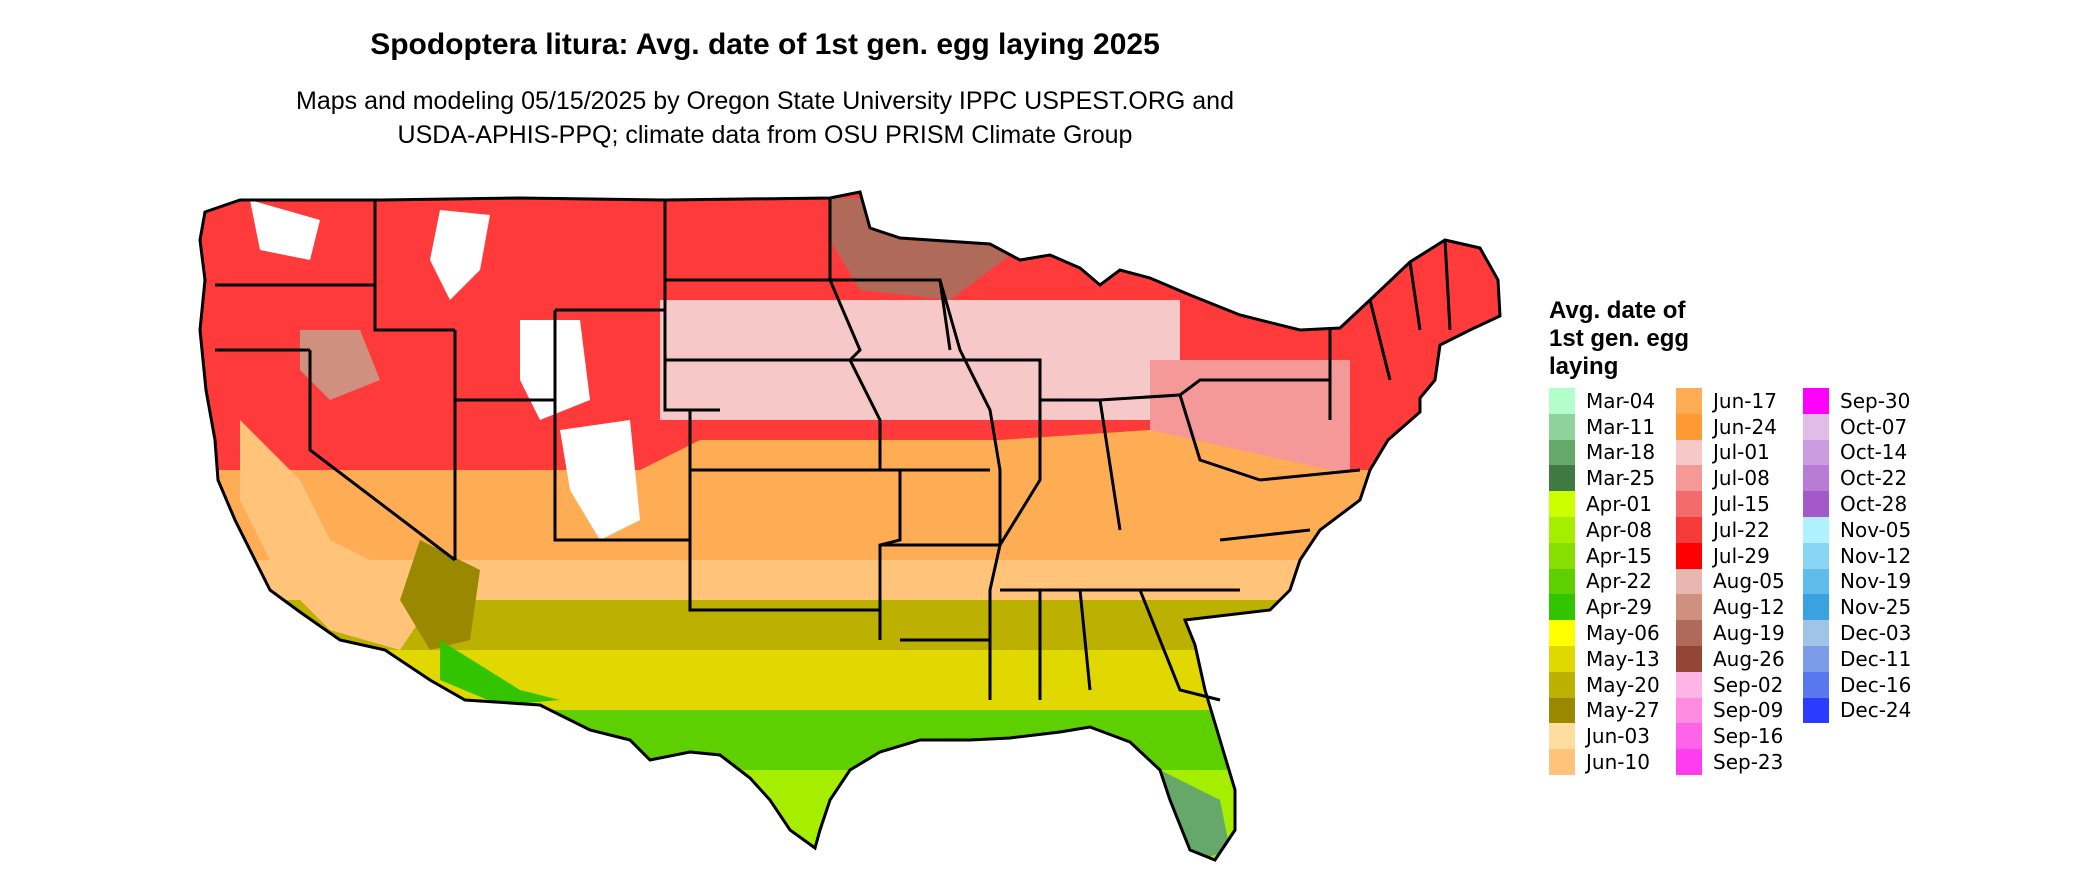  Describe the element at coordinates (1618, 736) in the screenshot. I see `legend-label: Jun-03` at that location.